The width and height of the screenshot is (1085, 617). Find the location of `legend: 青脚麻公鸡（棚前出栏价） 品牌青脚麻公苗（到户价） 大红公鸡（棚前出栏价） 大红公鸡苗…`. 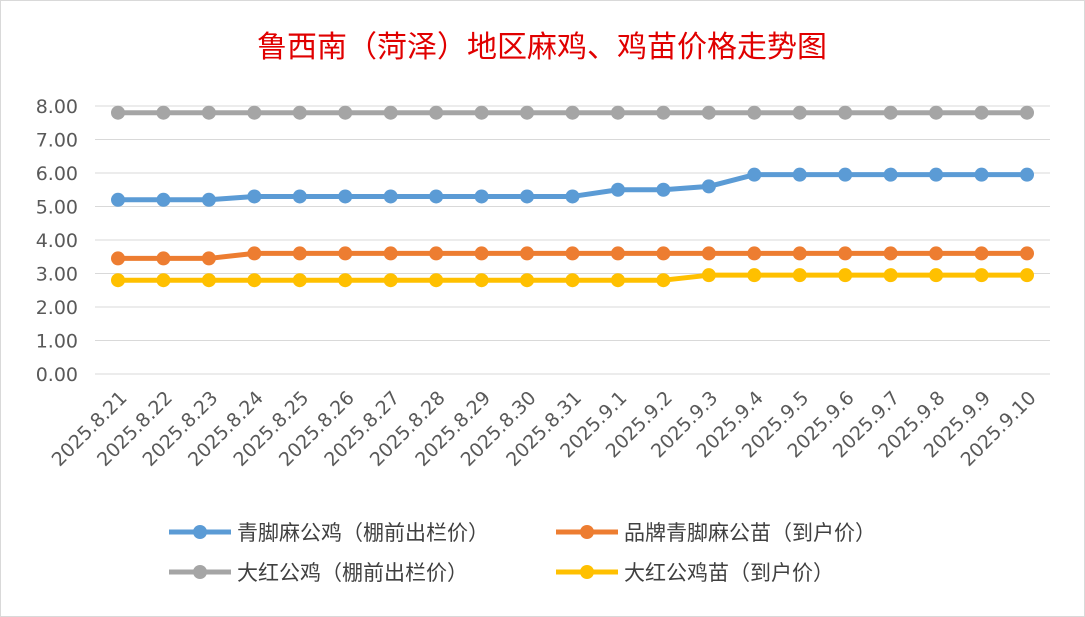

legend: 青脚麻公鸡（棚前出栏价） 品牌青脚麻公苗（到户价） 大红公鸡（棚前出栏价） 大红公鸡苗… is located at coordinates (522, 553).